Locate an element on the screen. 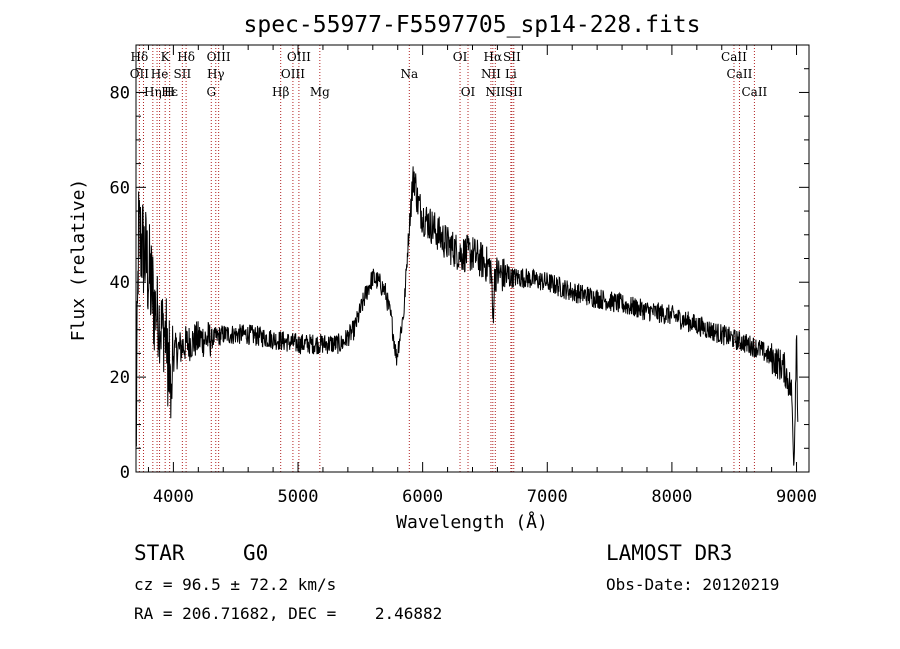 The width and height of the screenshot is (900, 649). redshift-text: cz = 96.5 ± 72.2 km/s is located at coordinates (235, 584).